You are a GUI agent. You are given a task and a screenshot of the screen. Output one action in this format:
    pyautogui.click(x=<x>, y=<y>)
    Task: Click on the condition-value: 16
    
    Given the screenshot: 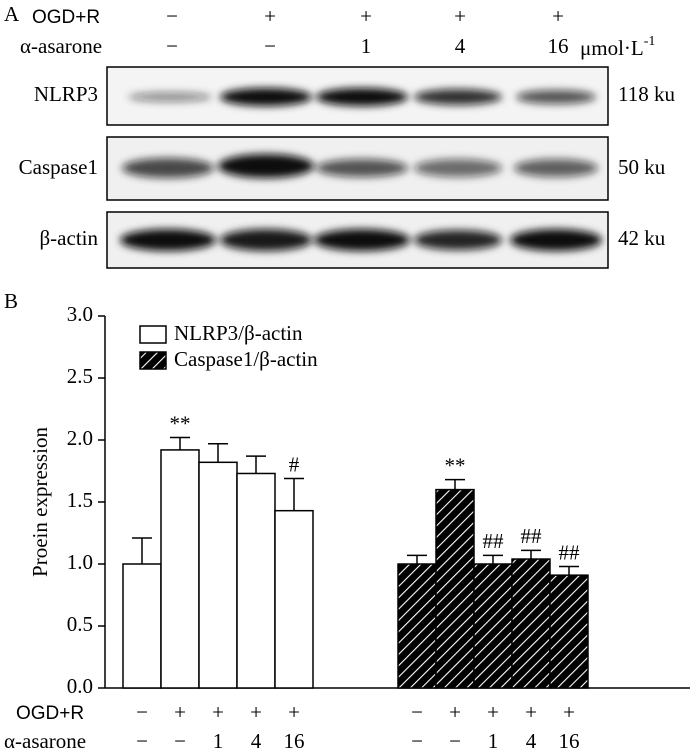 What is the action you would take?
    pyautogui.click(x=558, y=46)
    